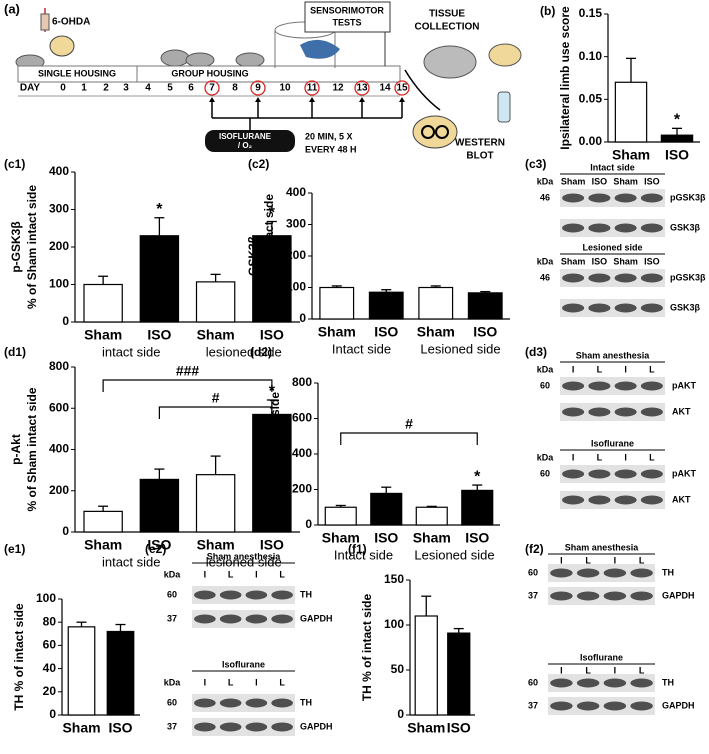 The width and height of the screenshot is (709, 754). Describe the element at coordinates (191, 88) in the screenshot. I see `day: 6` at that location.